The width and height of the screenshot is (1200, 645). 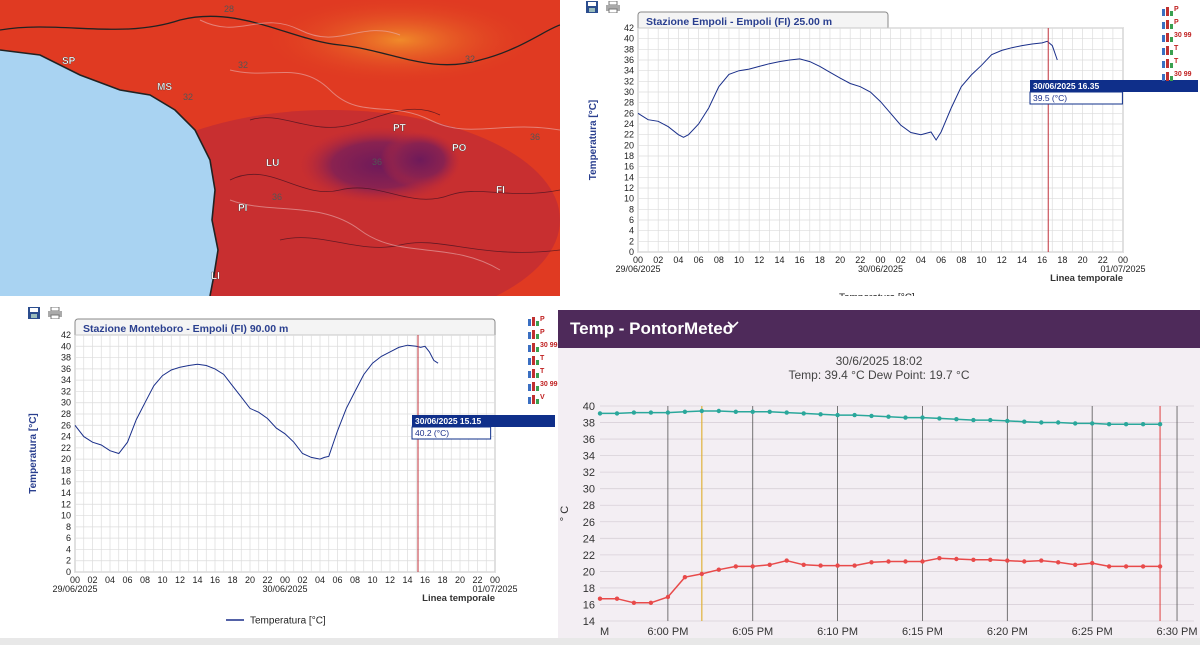 What do you see at coordinates (68, 538) in the screenshot?
I see `y-tick-label: 6` at bounding box center [68, 538].